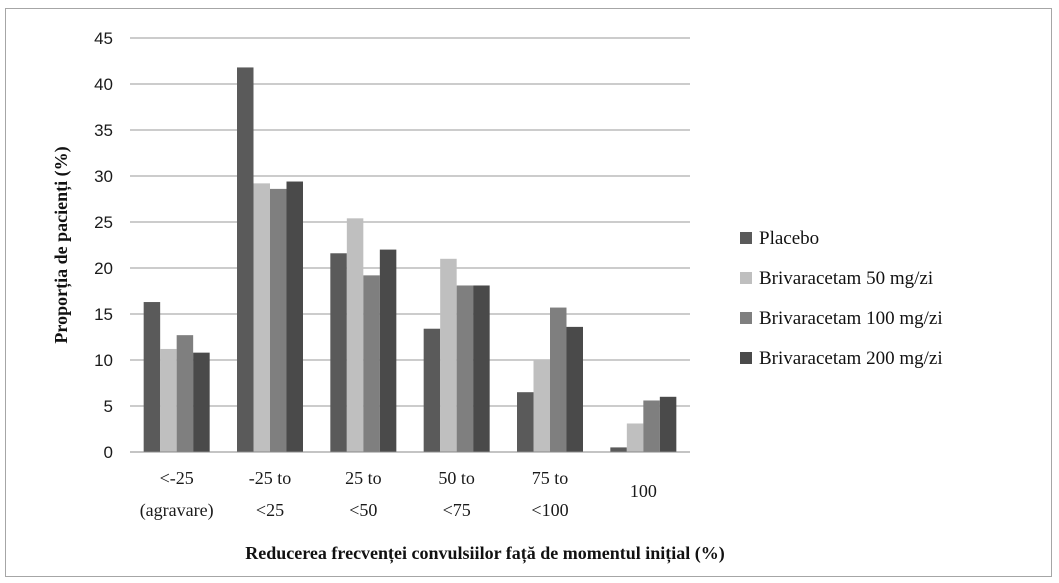 The image size is (1059, 583). I want to click on y-tick-label: 25, so click(103, 222).